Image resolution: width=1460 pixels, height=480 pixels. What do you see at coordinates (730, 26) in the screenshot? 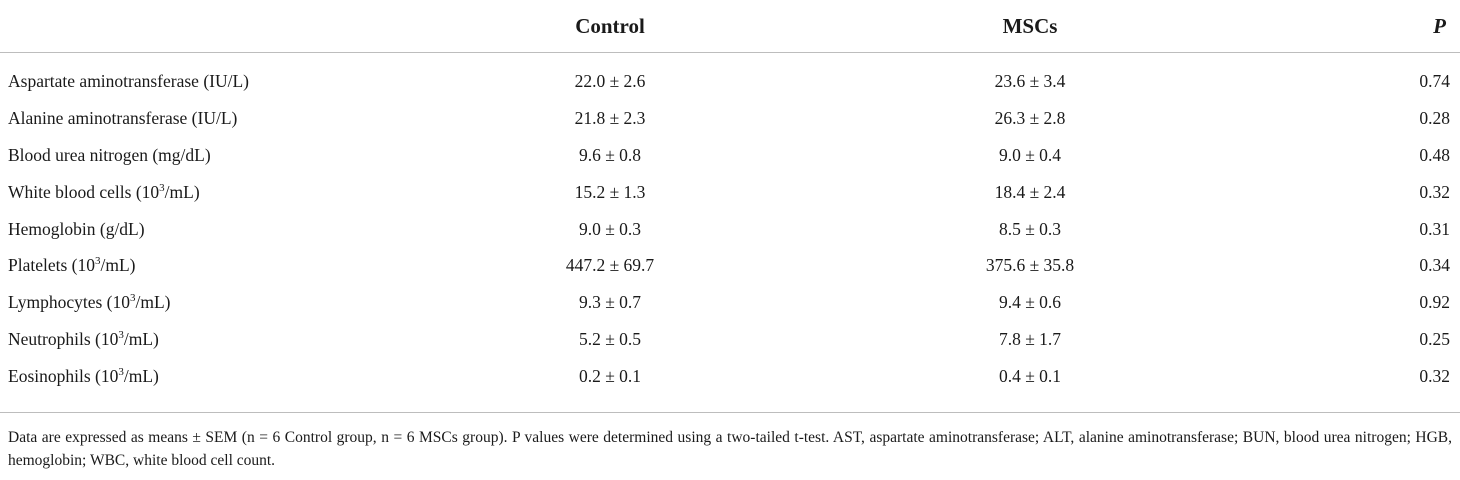
I see `table-header-row: Control MSCs P` at bounding box center [730, 26].